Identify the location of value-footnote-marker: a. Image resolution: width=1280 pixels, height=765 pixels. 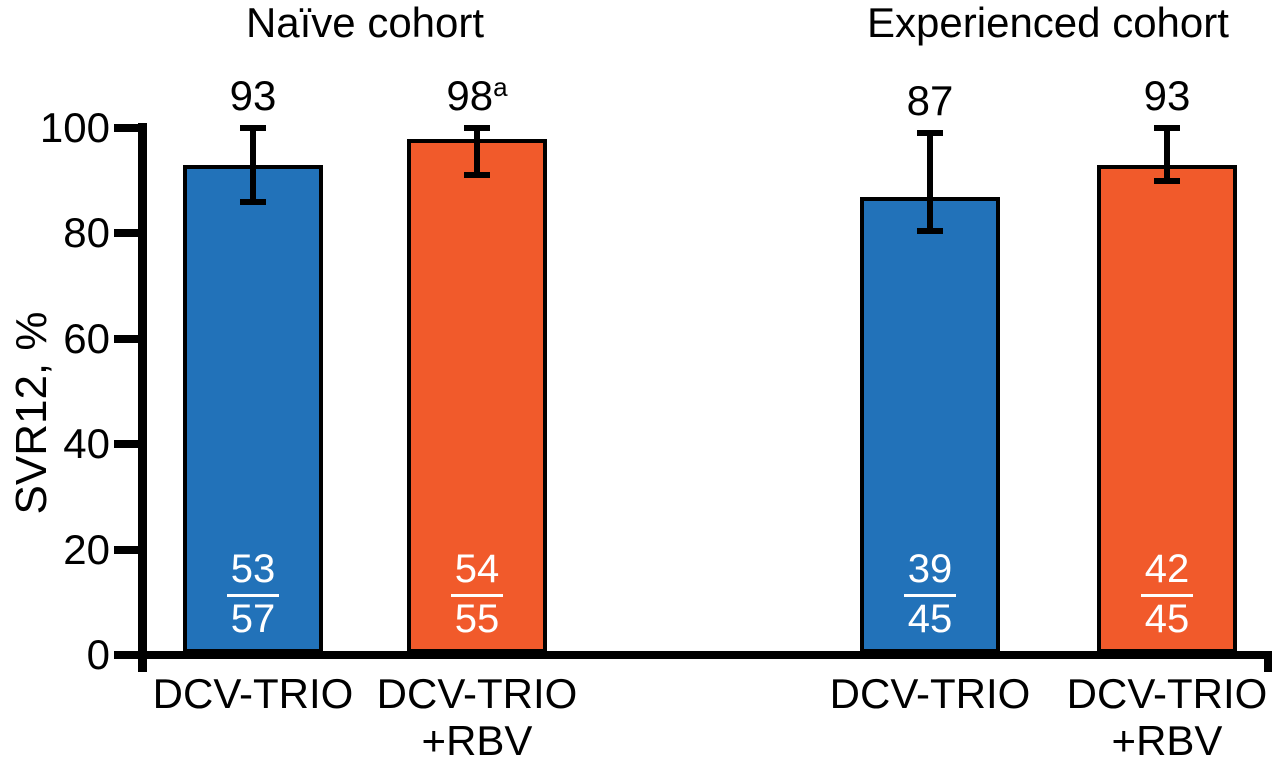
(500, 87).